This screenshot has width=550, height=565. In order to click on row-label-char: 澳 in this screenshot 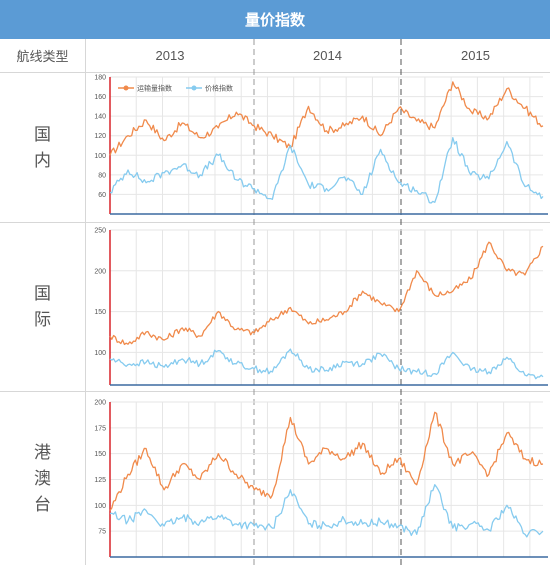, I will do `click(42, 478)`.